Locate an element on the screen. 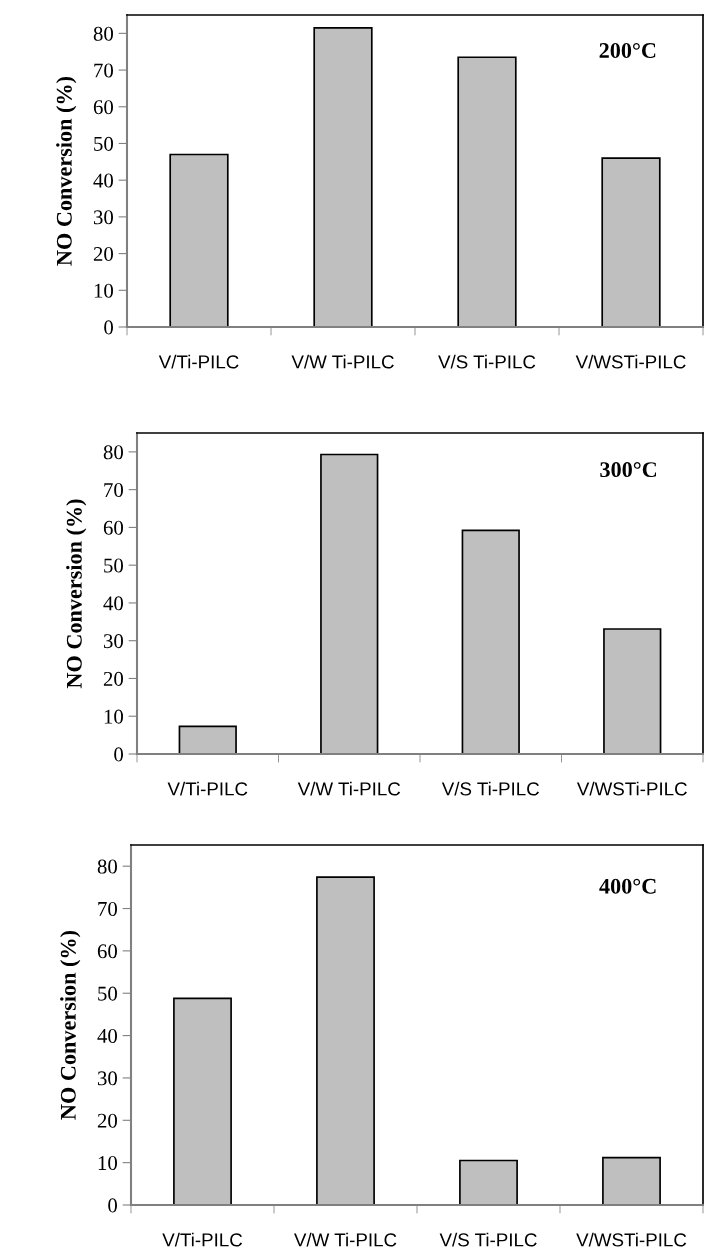  annotation: 400°C is located at coordinates (627, 886).